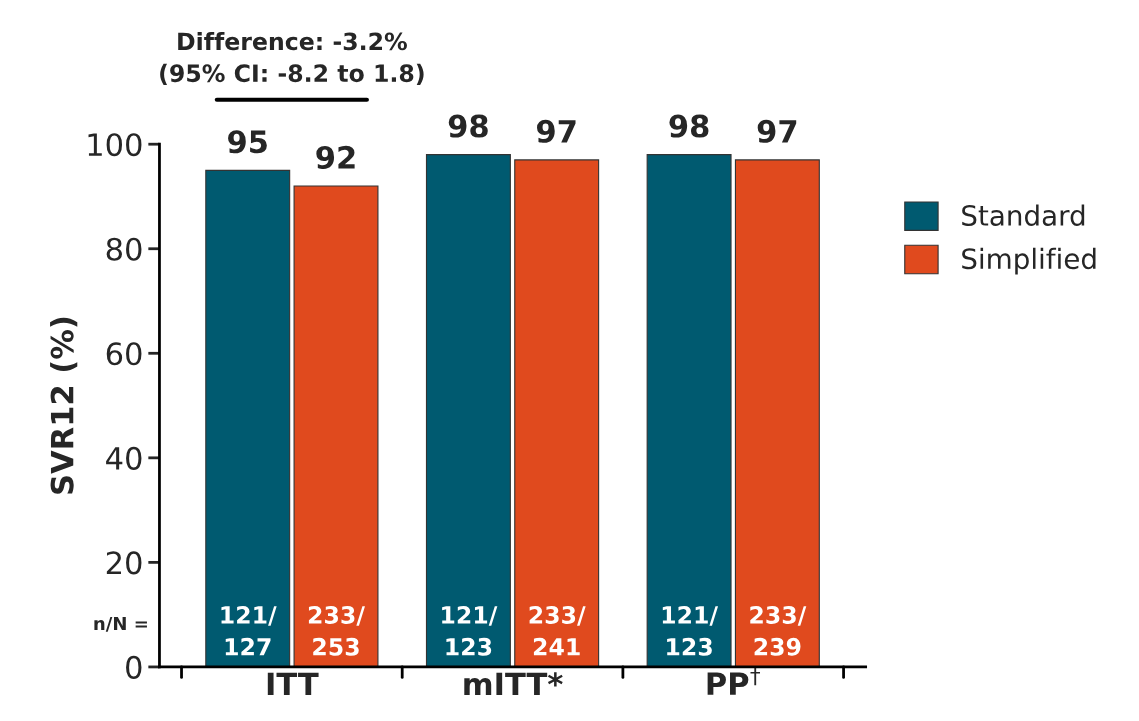 The image size is (1139, 721). Describe the element at coordinates (249, 631) in the screenshot. I see `annotation: 121/ 127` at that location.